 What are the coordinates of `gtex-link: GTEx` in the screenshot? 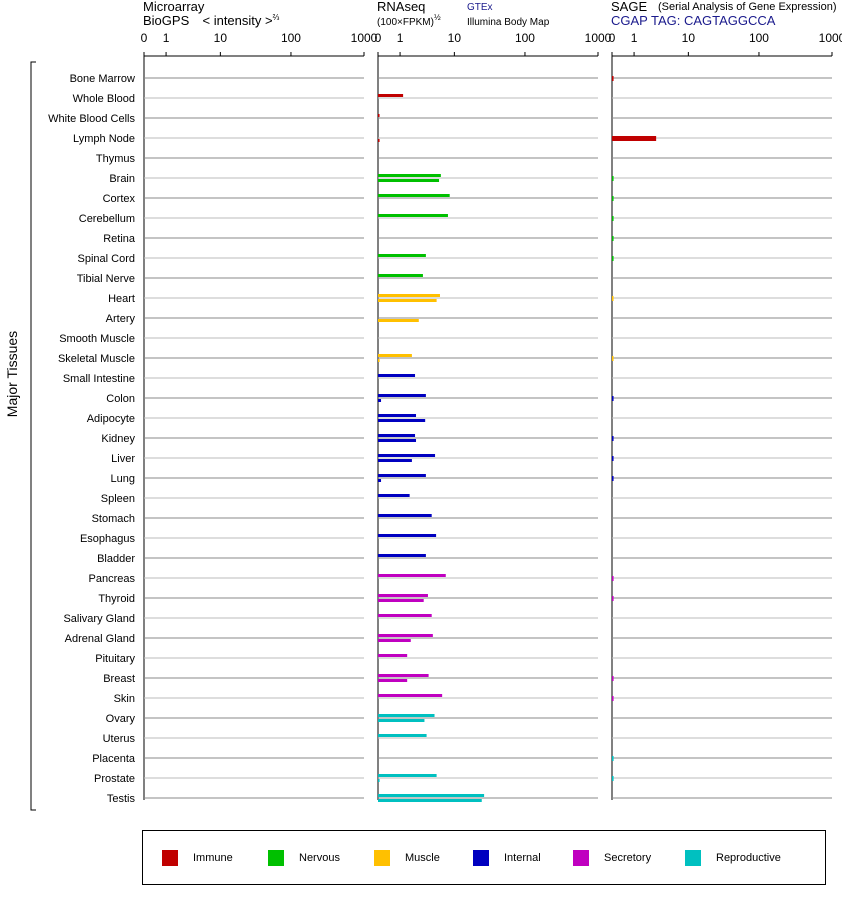 It's located at (480, 7).